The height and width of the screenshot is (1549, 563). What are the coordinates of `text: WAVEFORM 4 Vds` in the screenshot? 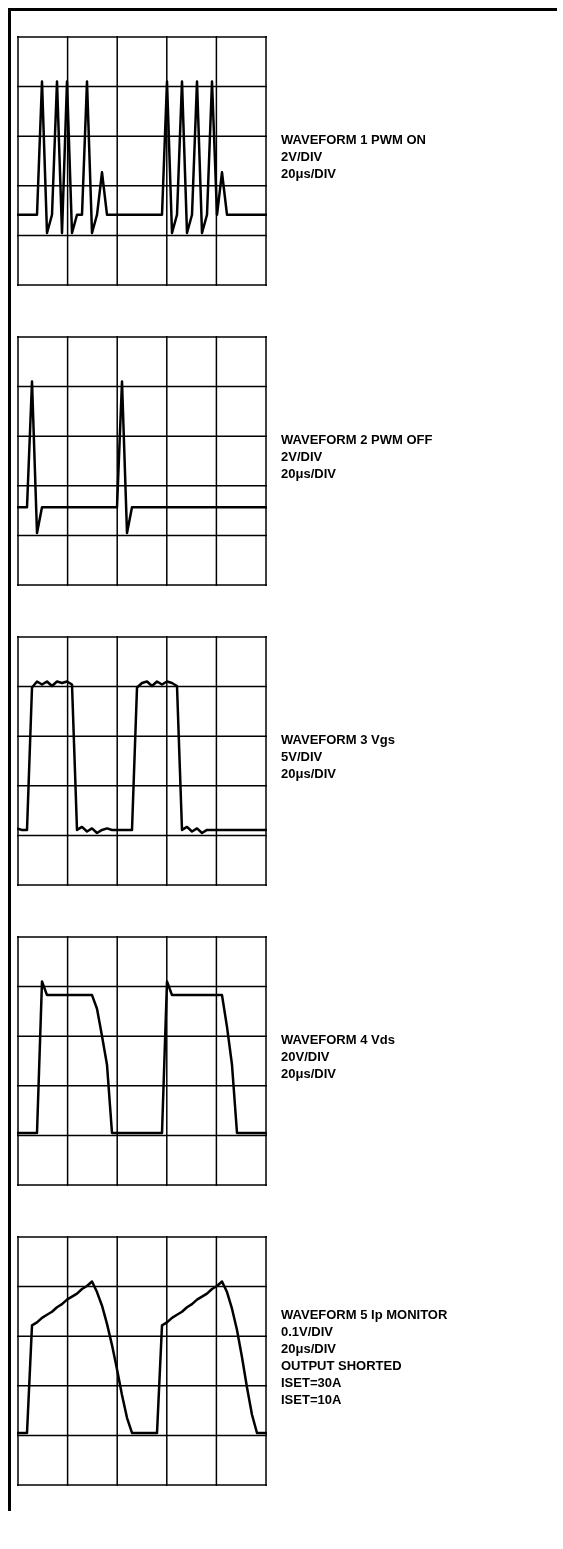 It's located at (338, 1039).